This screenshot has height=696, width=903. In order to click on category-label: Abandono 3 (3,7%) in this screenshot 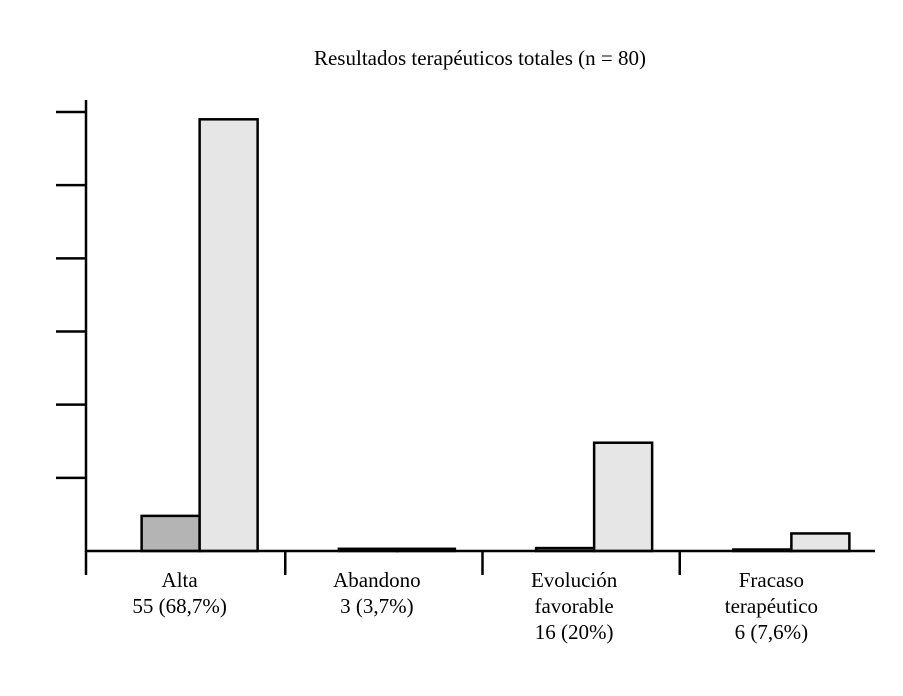, I will do `click(377, 593)`.